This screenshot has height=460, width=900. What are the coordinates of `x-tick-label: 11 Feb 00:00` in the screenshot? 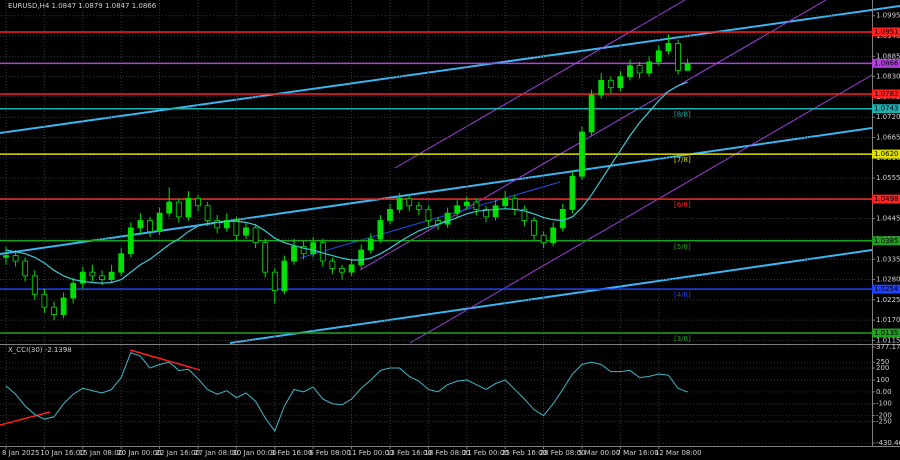 It's located at (371, 453).